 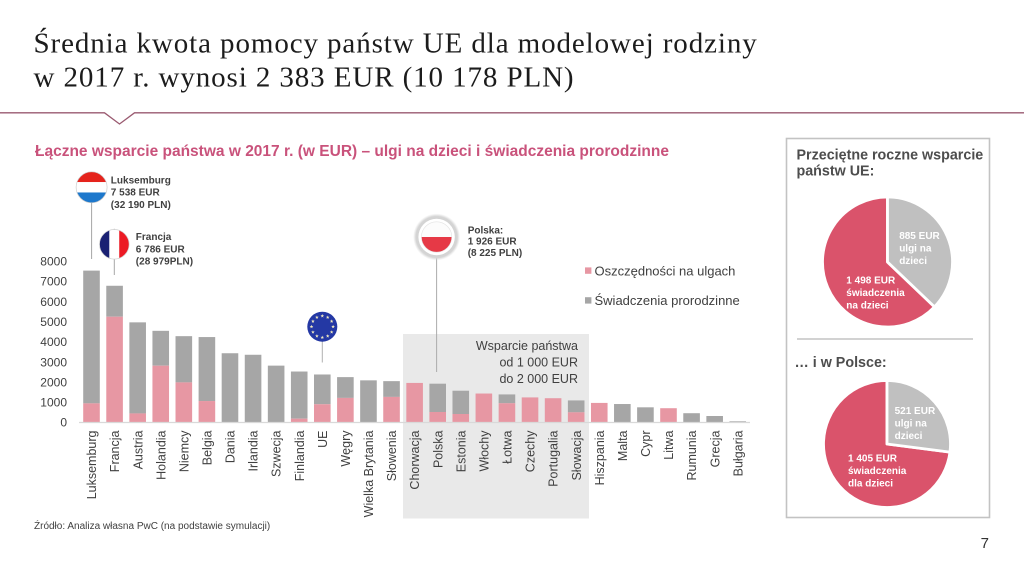 What do you see at coordinates (841, 363) in the screenshot?
I see `svg-text: … i w Polsce:` at bounding box center [841, 363].